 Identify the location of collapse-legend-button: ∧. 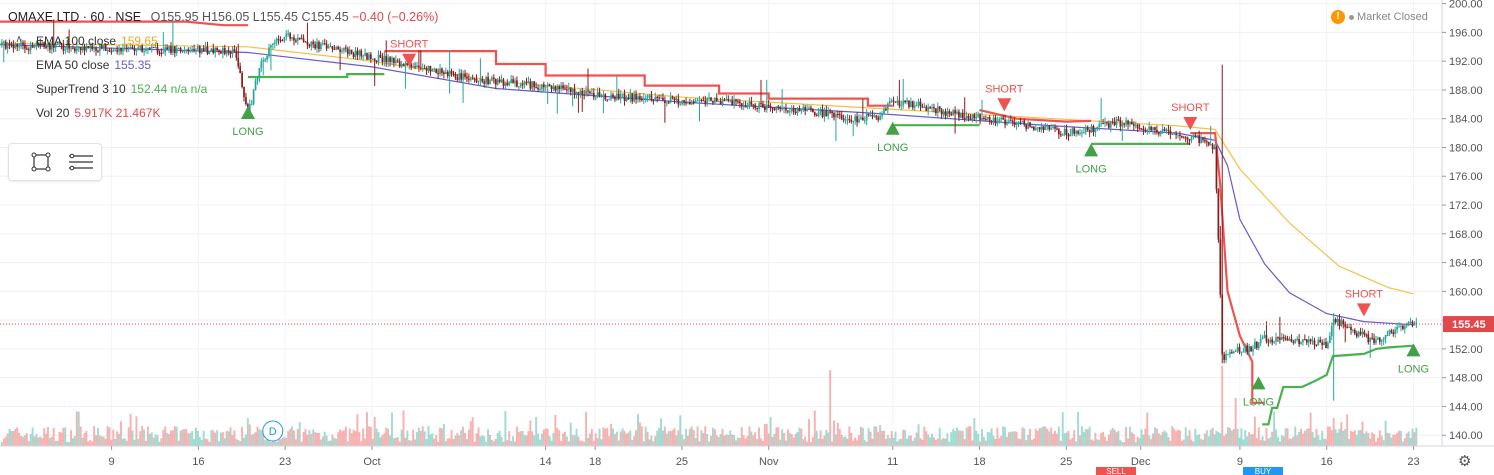
(19, 39).